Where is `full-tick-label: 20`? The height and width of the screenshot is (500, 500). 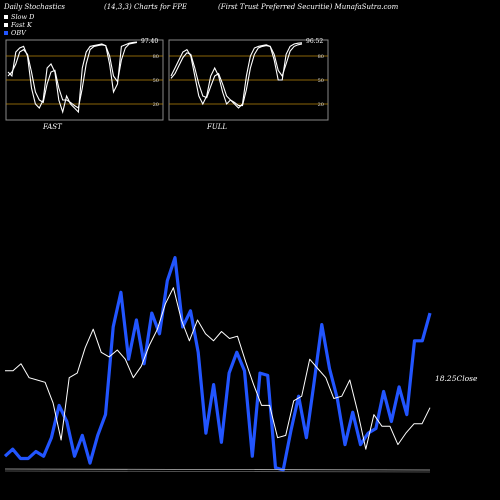
full-tick-label: 20 is located at coordinates (321, 105).